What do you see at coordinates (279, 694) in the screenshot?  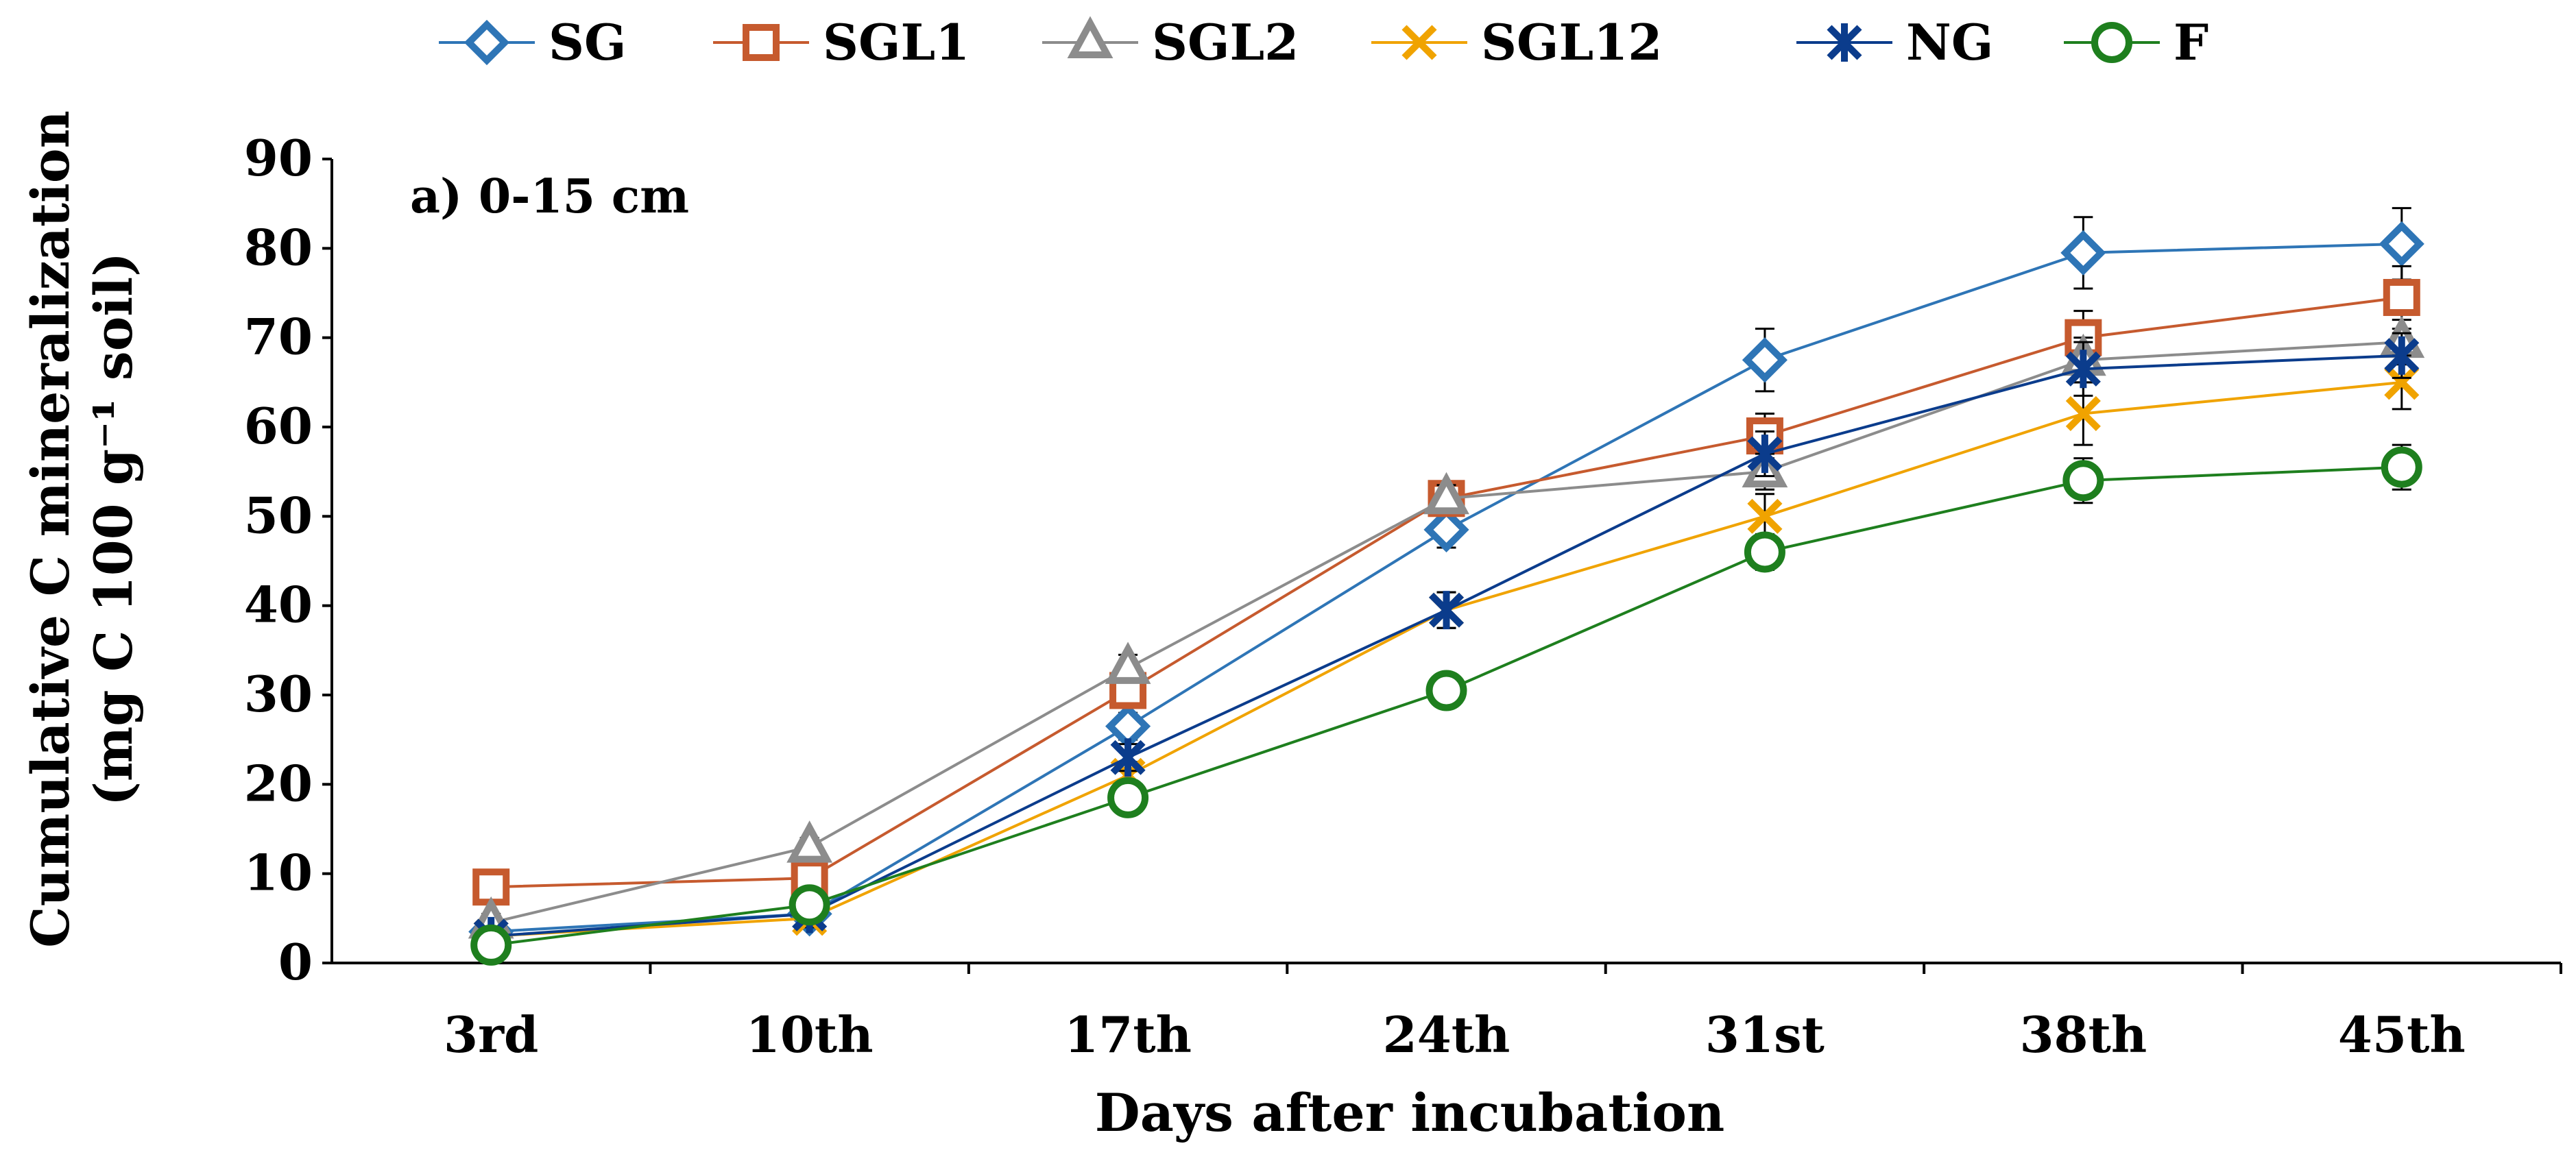 I see `y-tick-label: 30` at bounding box center [279, 694].